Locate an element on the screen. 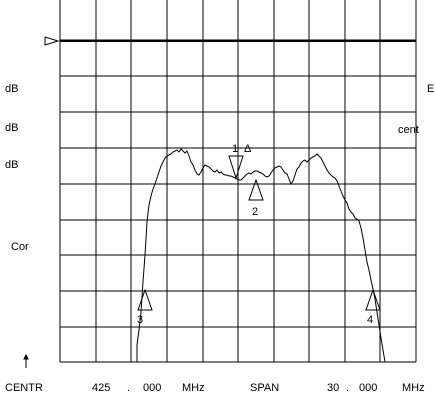 The width and height of the screenshot is (435, 402). marker-1-delta-label: Δ is located at coordinates (248, 149).